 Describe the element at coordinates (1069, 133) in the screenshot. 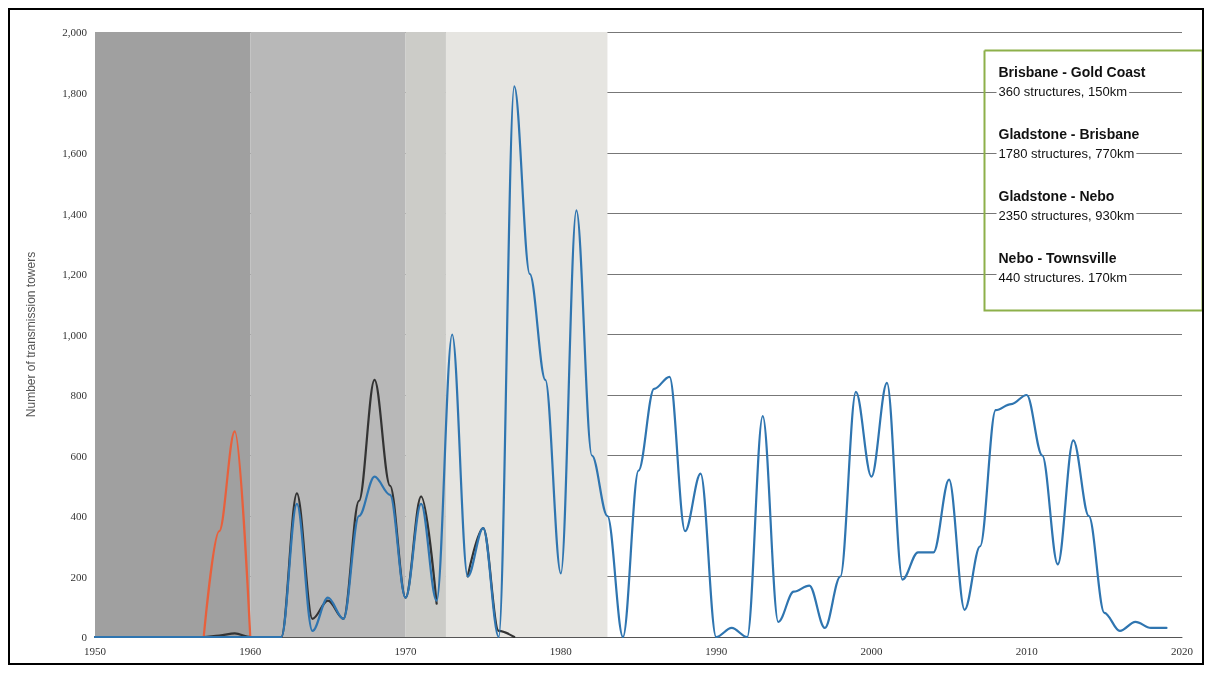

I see `annotation: Gladstone - Brisbane` at that location.